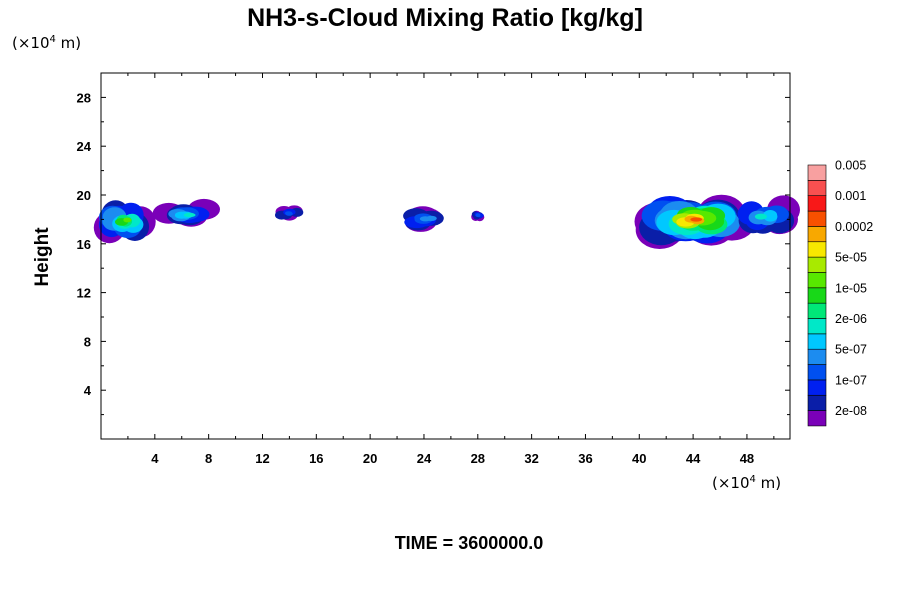 Image resolution: width=900 pixels, height=600 pixels. Describe the element at coordinates (424, 458) in the screenshot. I see `x-tick-label: 24` at that location.